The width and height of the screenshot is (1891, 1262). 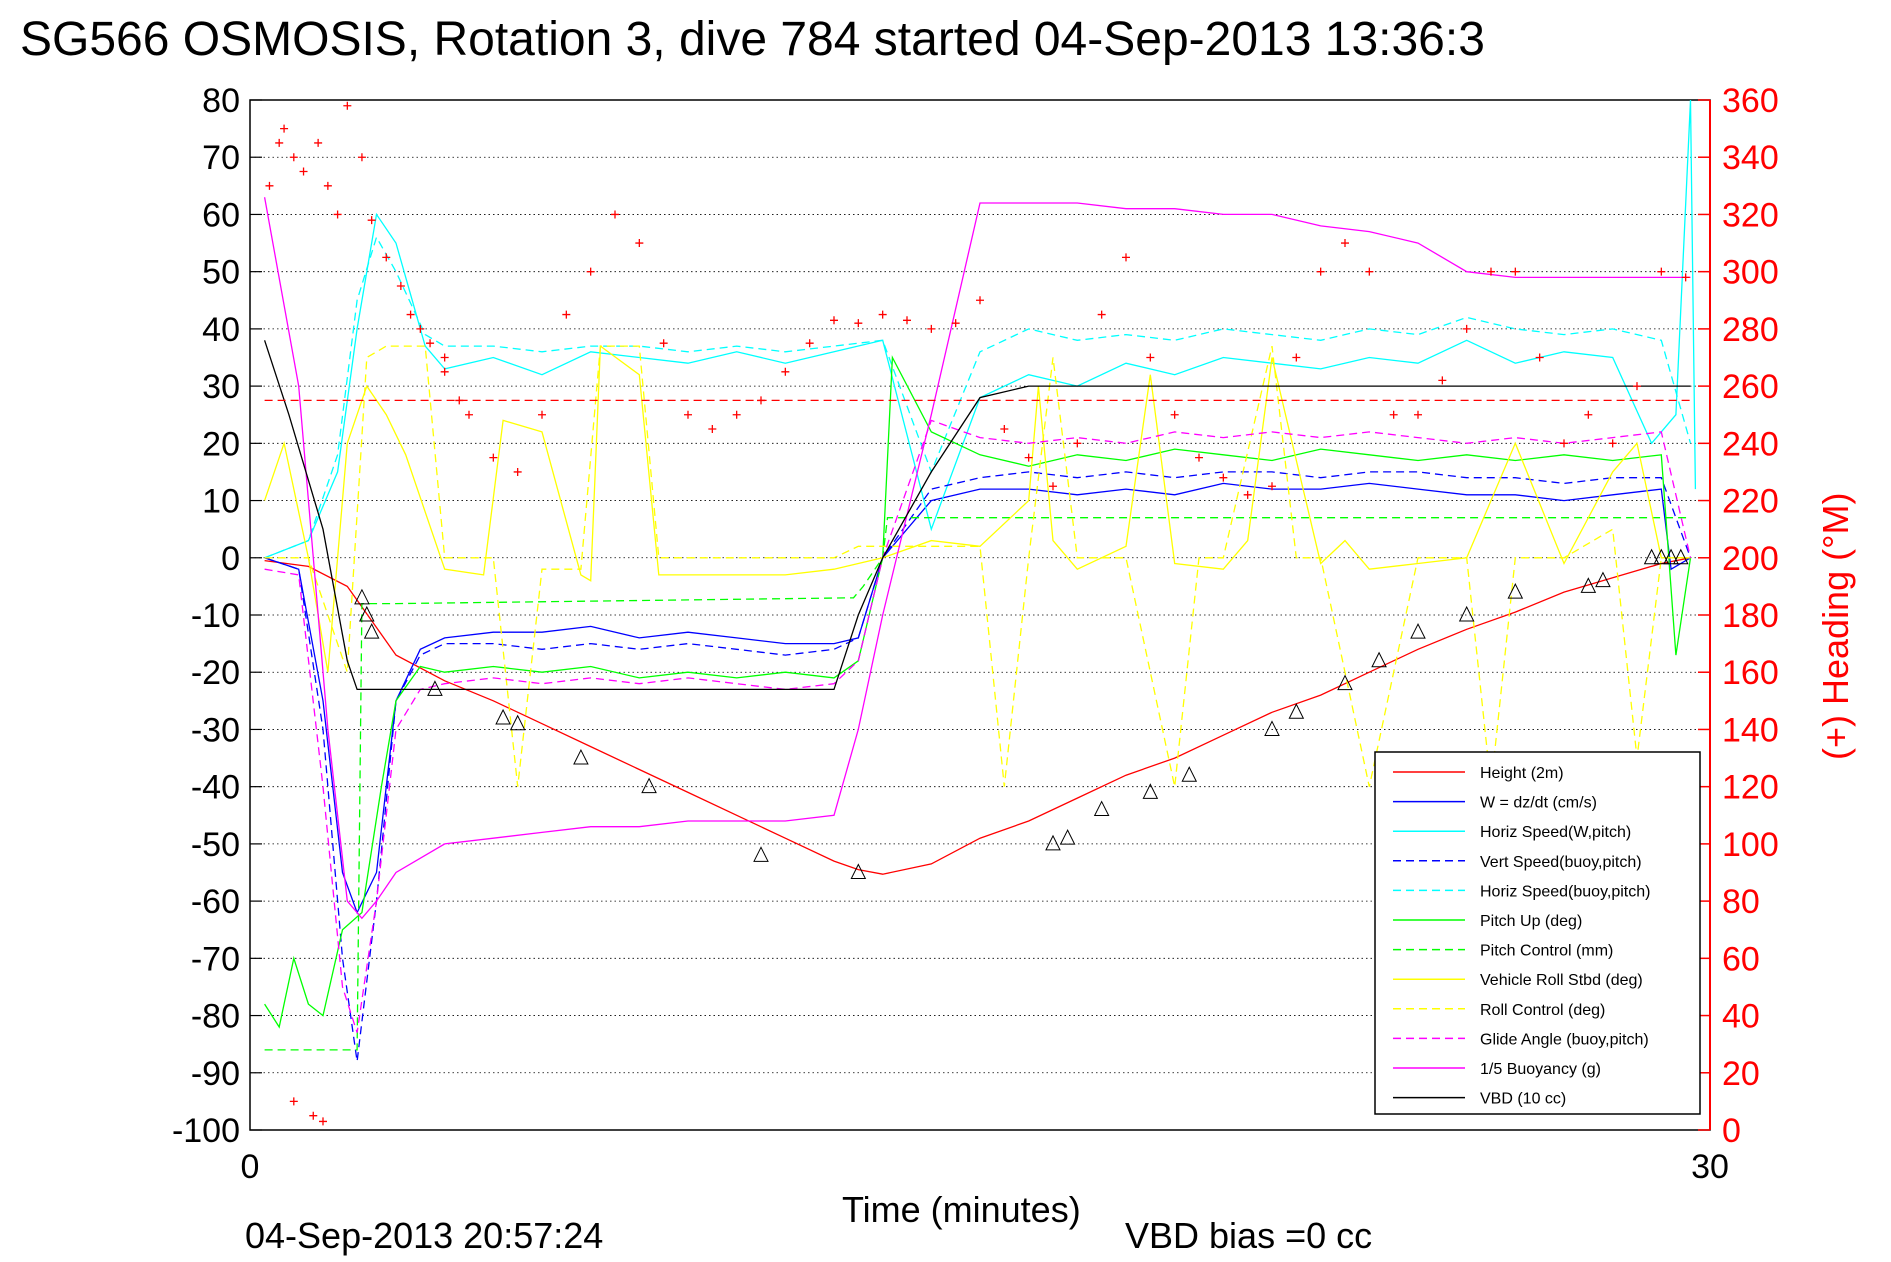 What do you see at coordinates (1750, 616) in the screenshot?
I see `right-tick-label: 180` at bounding box center [1750, 616].